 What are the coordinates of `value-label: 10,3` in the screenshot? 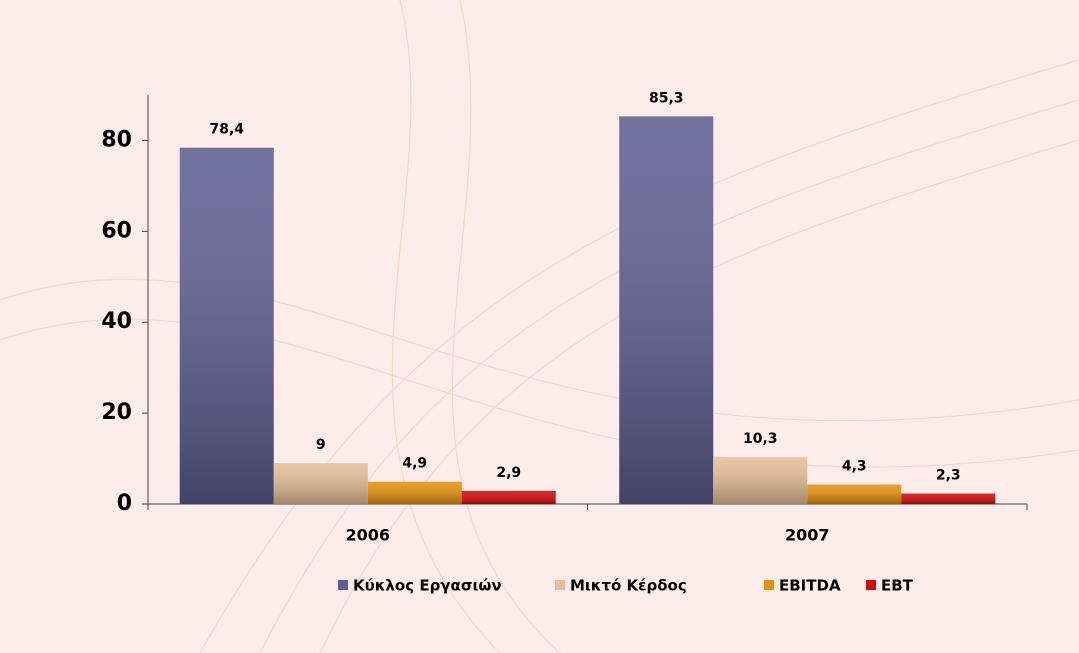 It's located at (760, 439).